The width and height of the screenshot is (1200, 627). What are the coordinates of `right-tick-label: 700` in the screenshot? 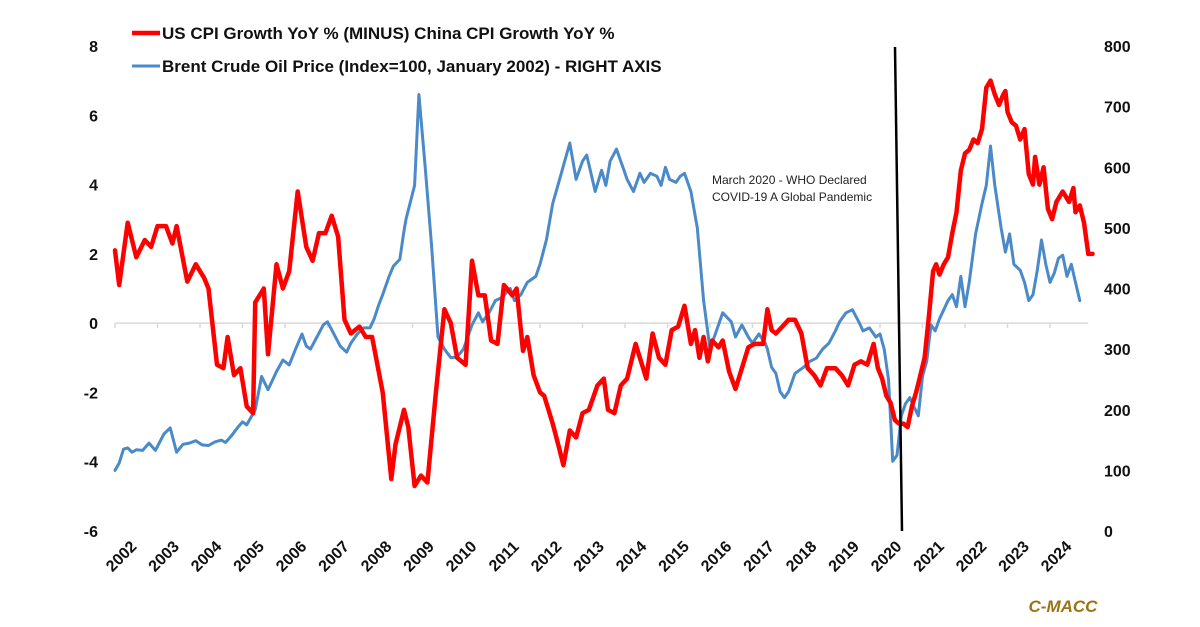 It's located at (1117, 108).